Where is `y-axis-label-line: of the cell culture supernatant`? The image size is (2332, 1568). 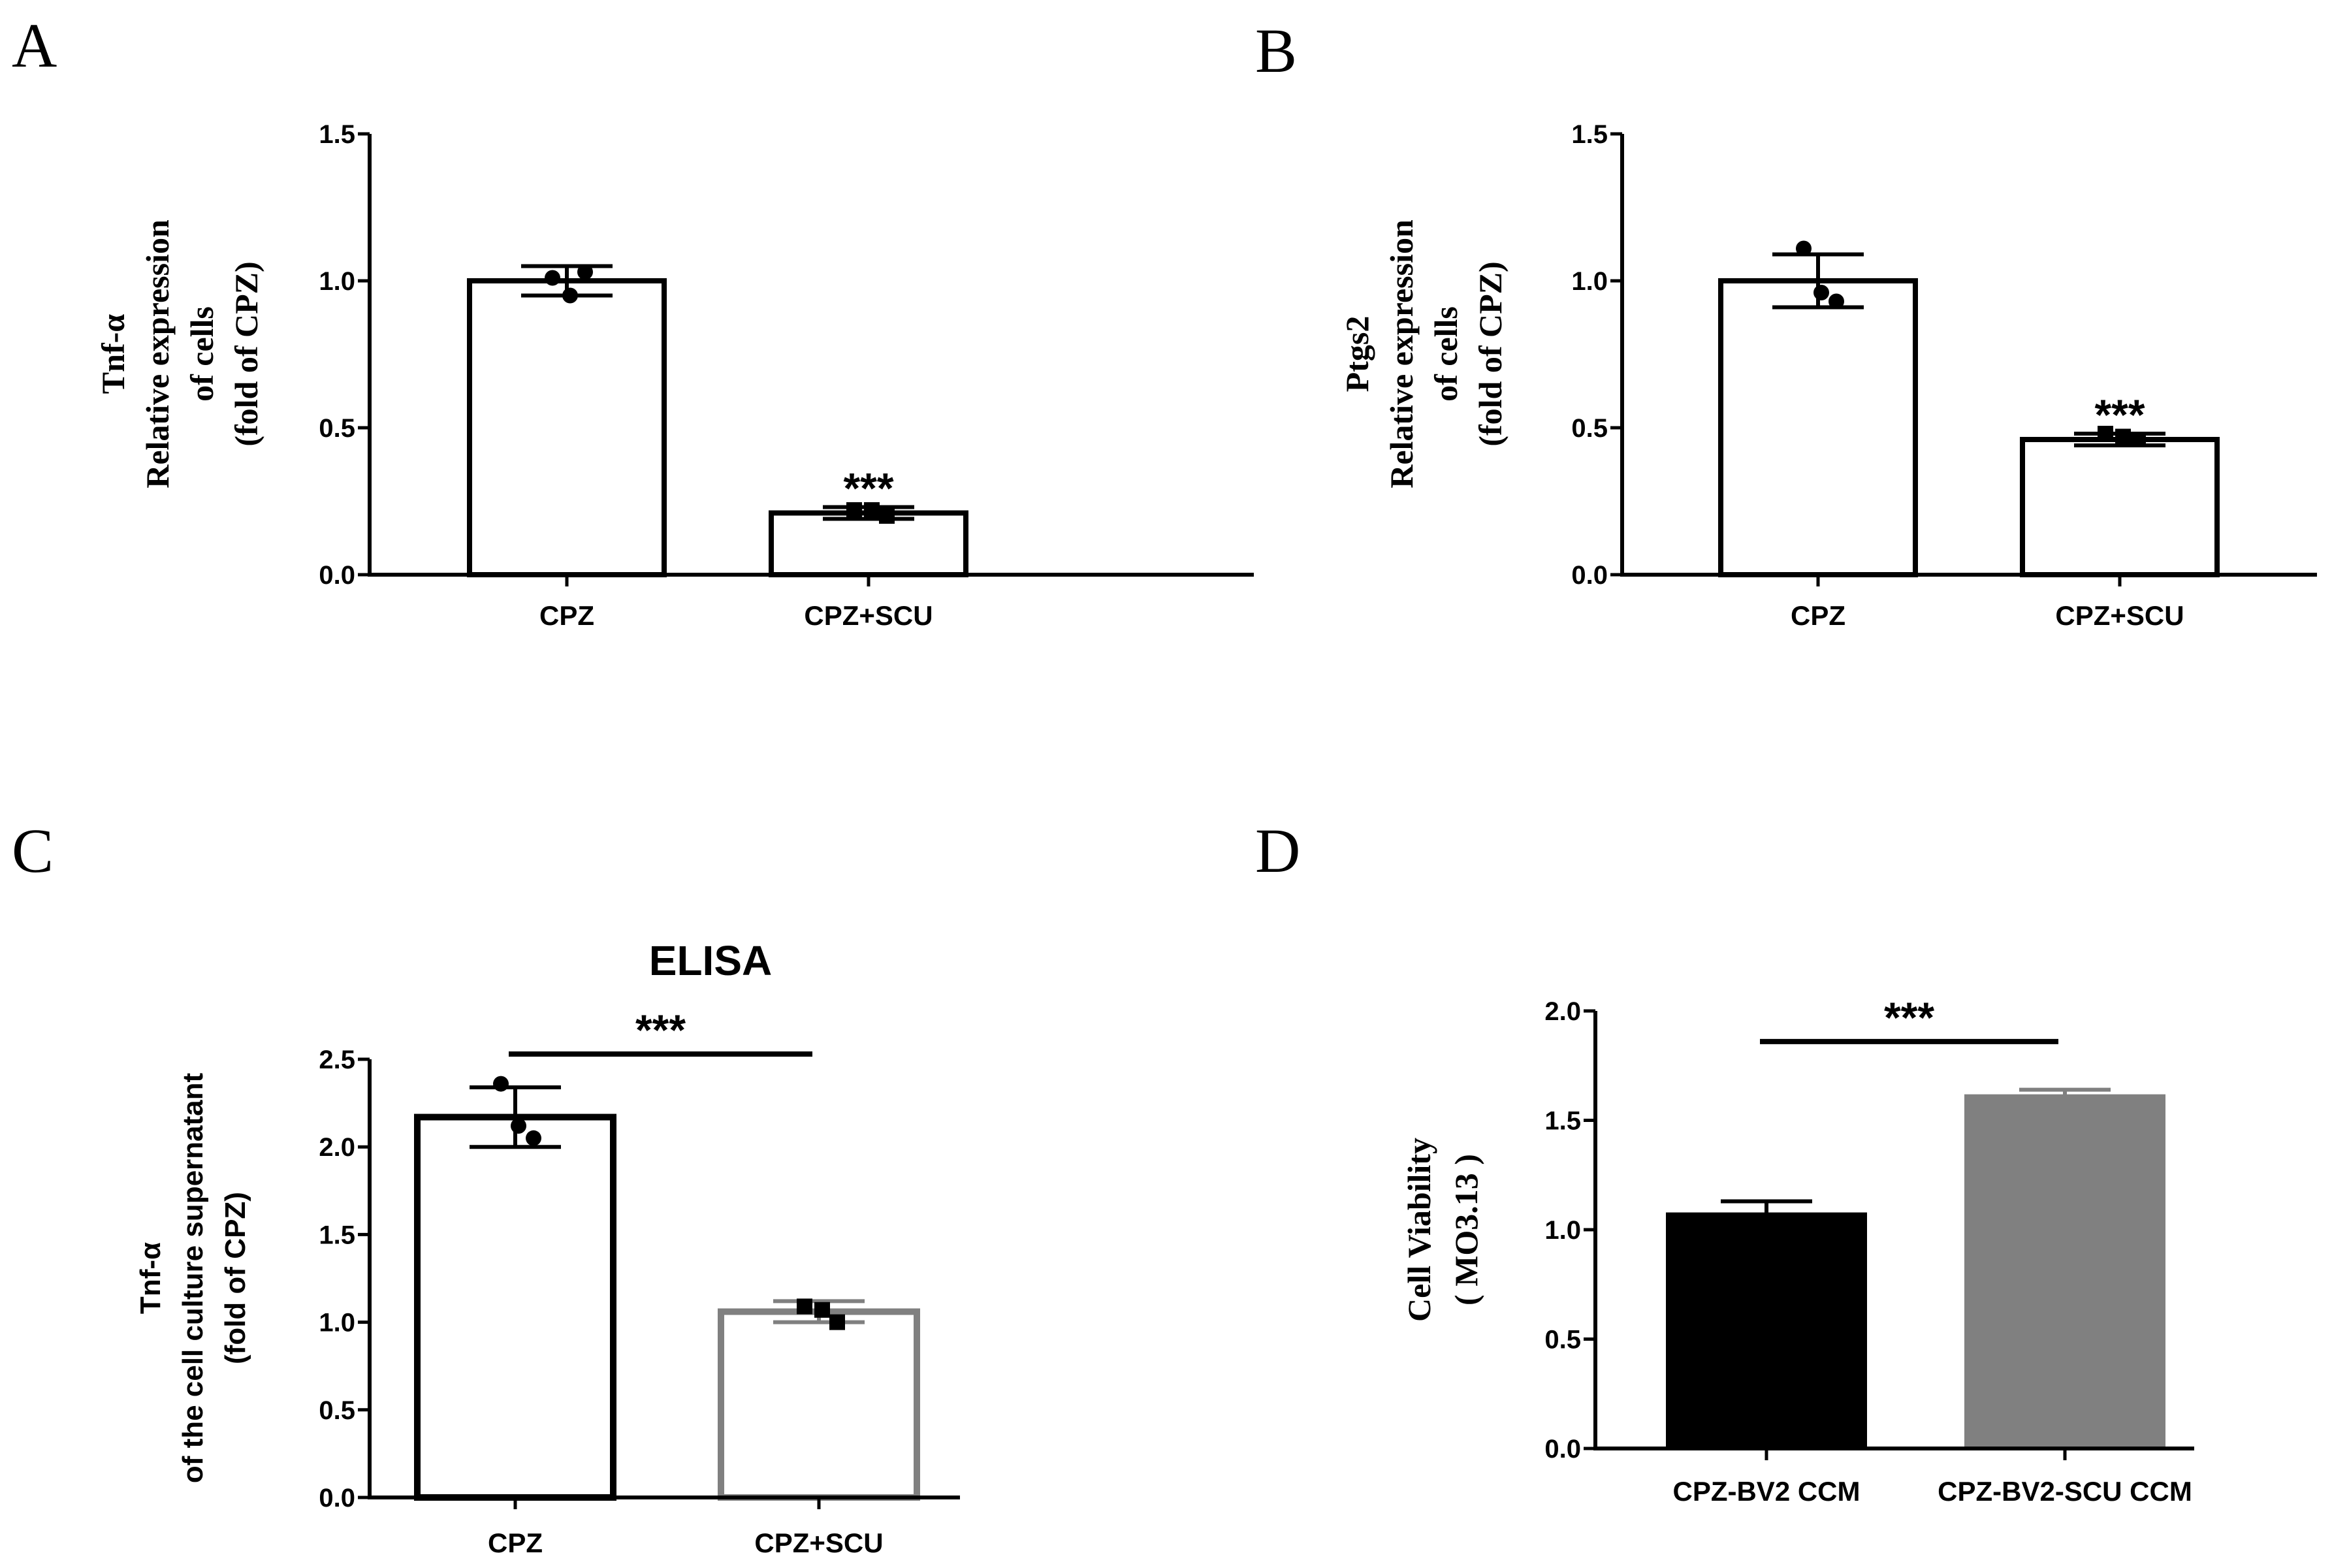 y-axis-label-line: of the cell culture supernatant is located at coordinates (193, 1277).